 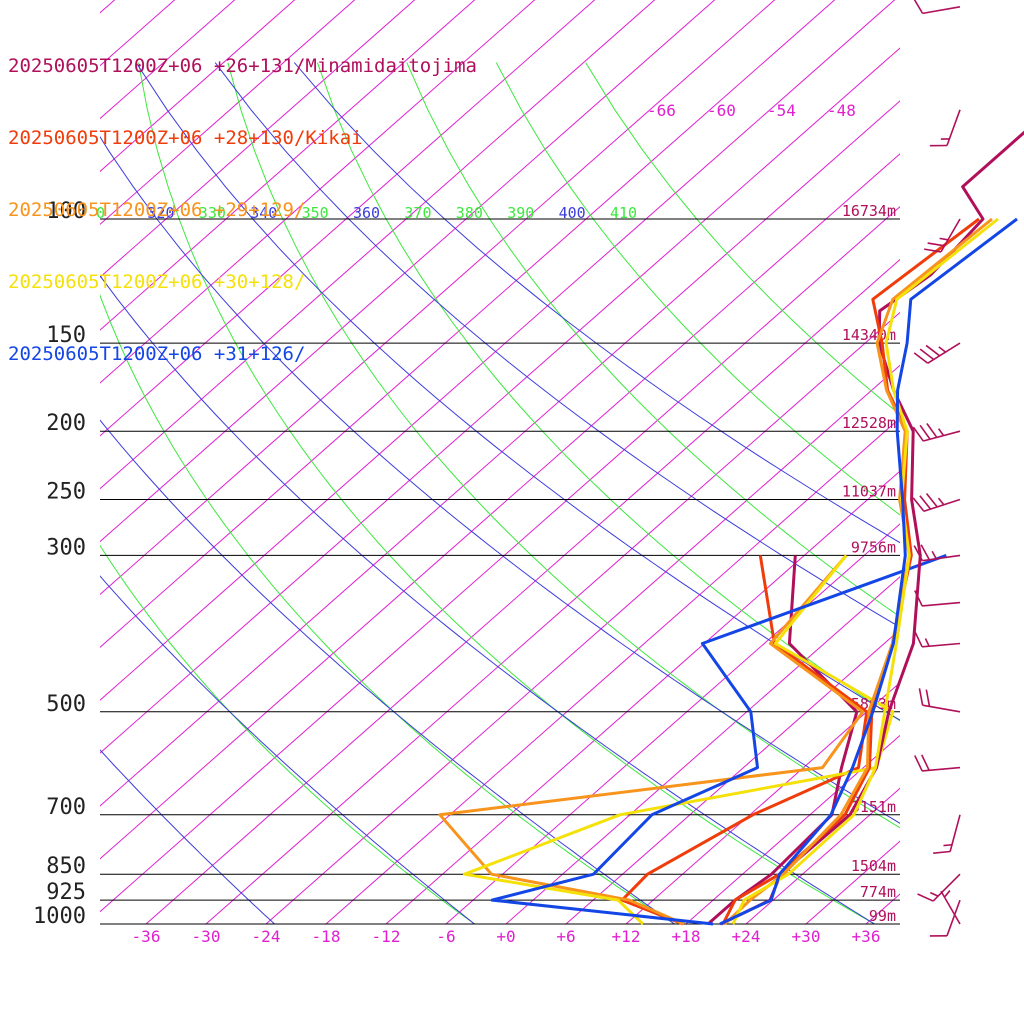 I want to click on theta-label: 340, so click(x=263, y=213).